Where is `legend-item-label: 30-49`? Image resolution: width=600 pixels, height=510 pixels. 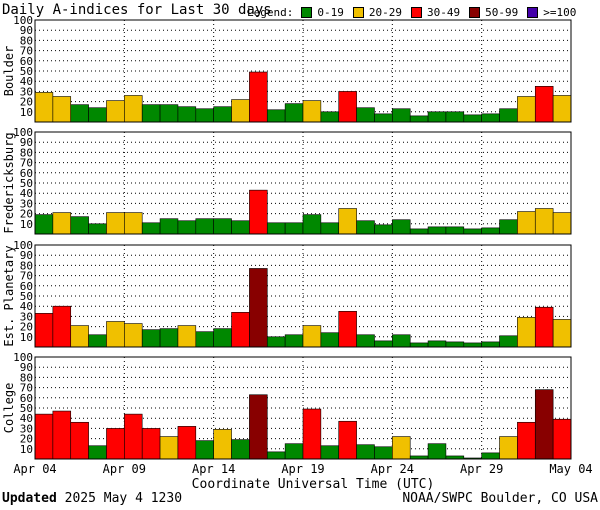 legend-item-label: 30-49 is located at coordinates (443, 12).